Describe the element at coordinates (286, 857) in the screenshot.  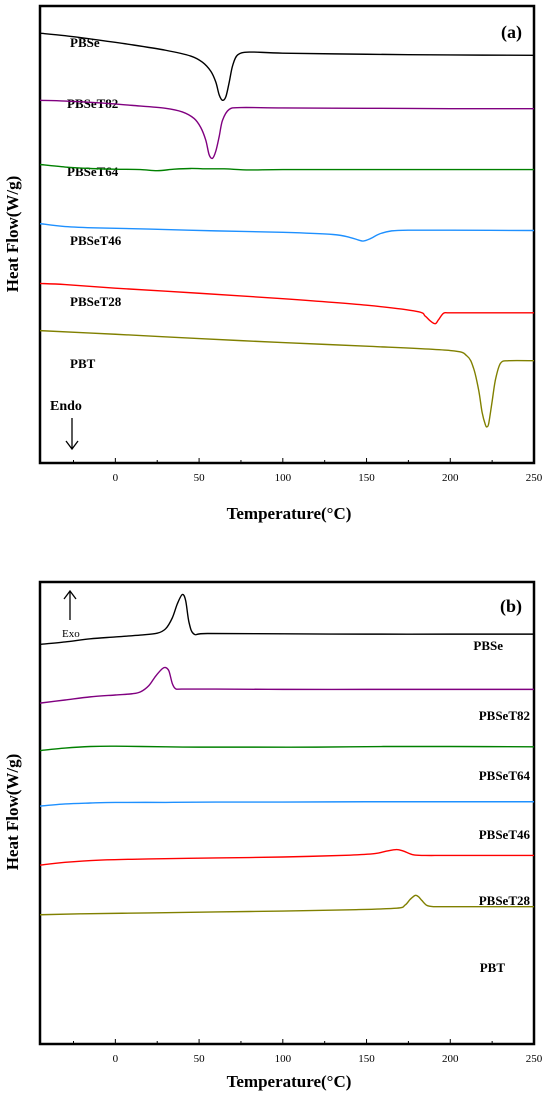
I see `series-line-pbset28-b` at that location.